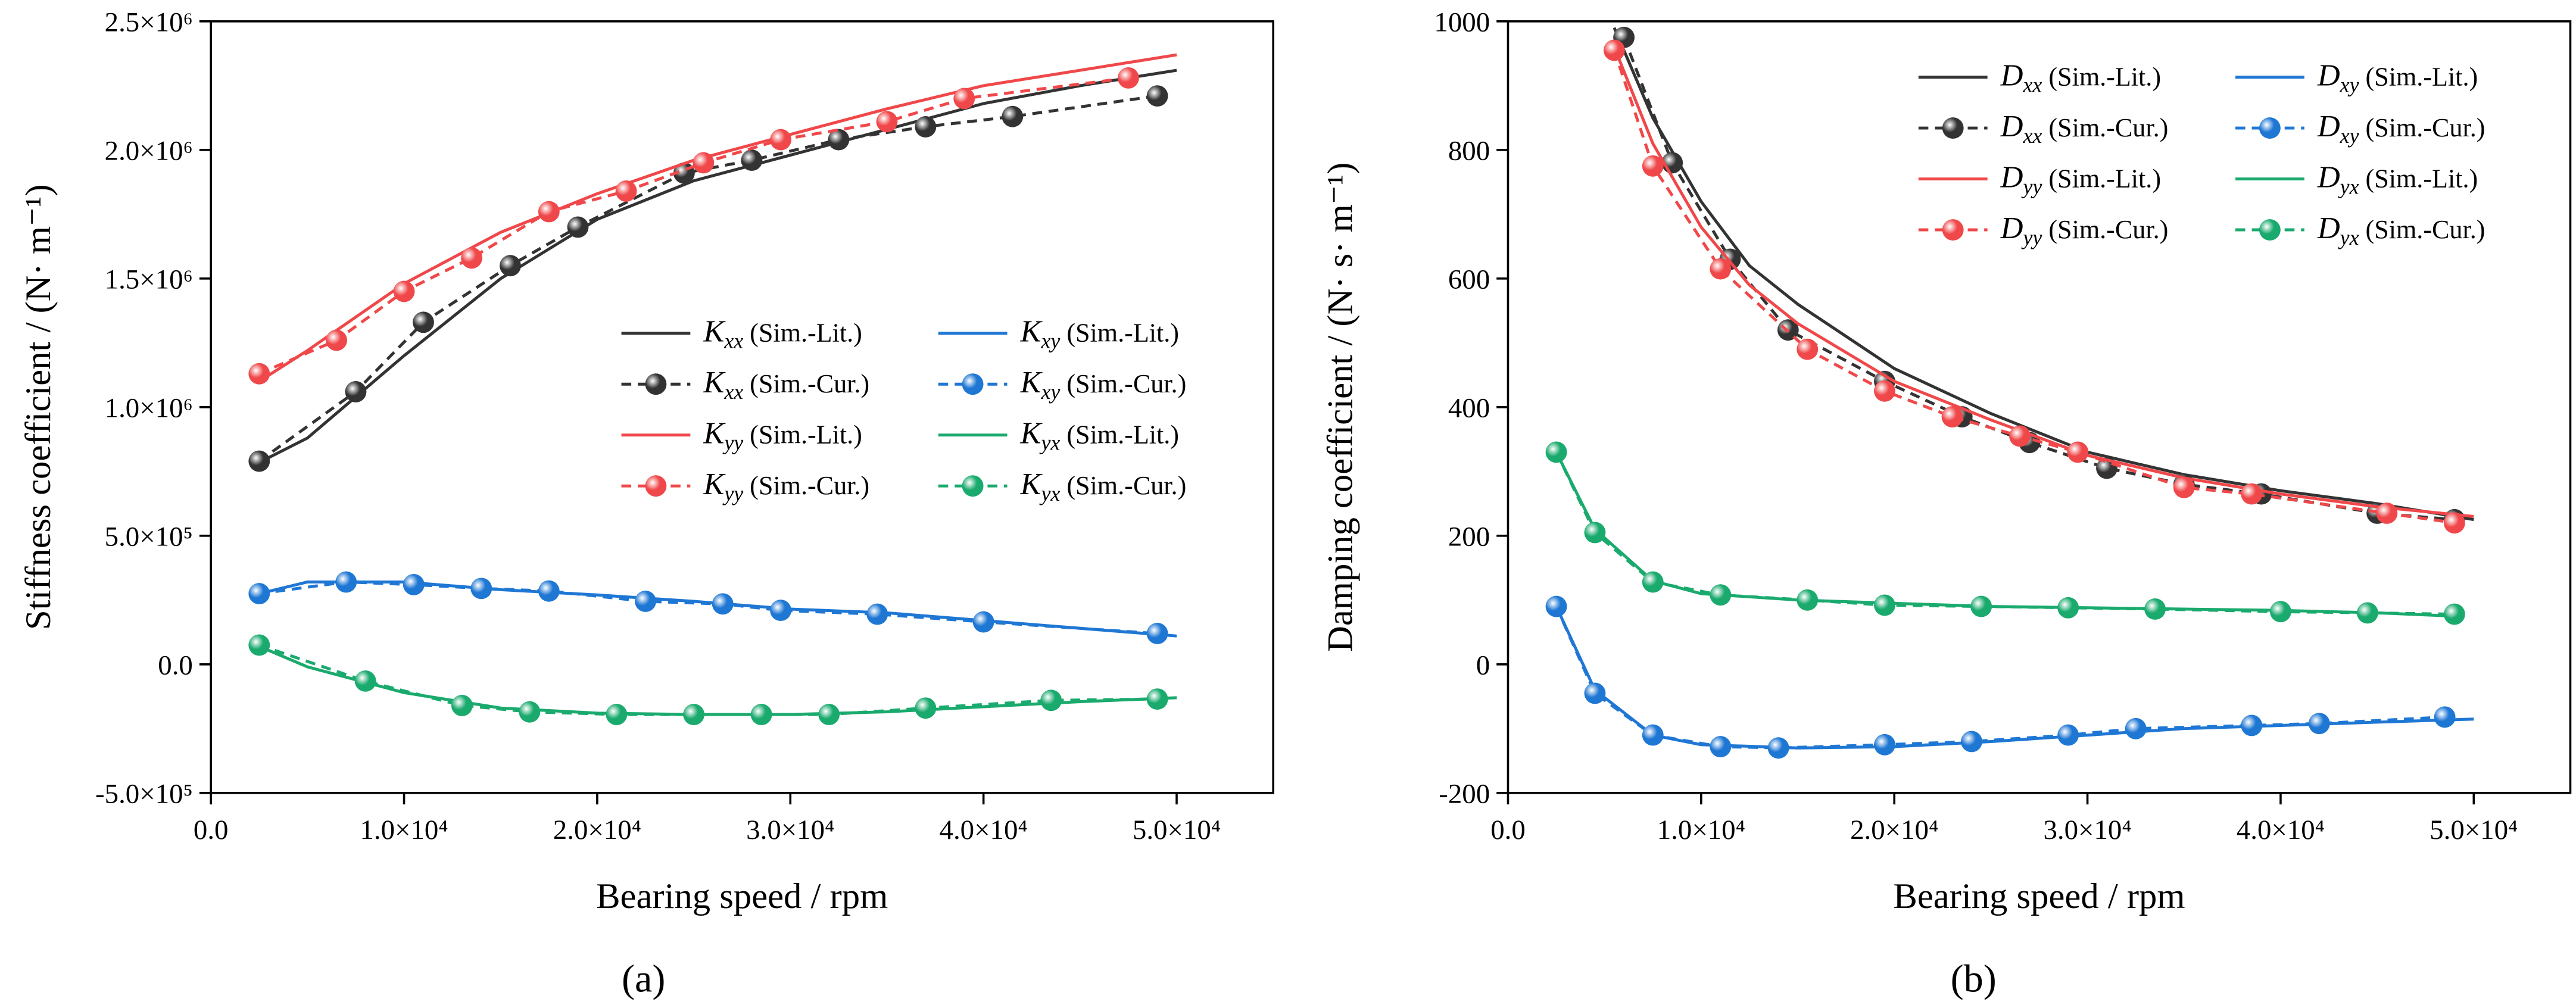 This screenshot has height=1008, width=2576. Describe the element at coordinates (597, 829) in the screenshot. I see `x-tick-label: 2.0×10⁴` at that location.